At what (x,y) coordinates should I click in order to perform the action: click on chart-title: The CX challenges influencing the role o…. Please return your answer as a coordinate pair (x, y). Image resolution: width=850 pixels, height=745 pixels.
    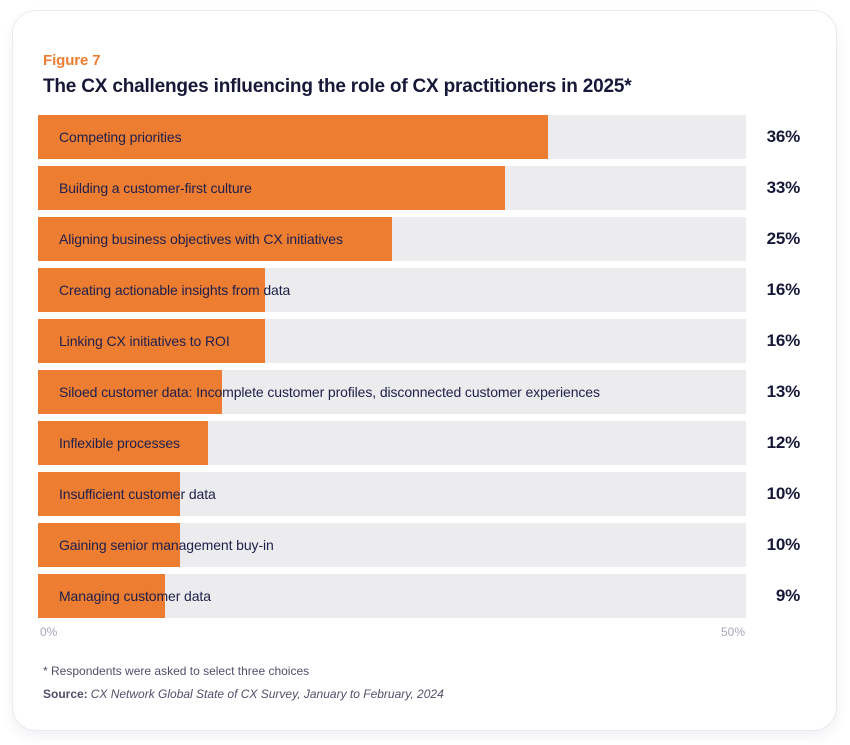
    Looking at the image, I should click on (337, 86).